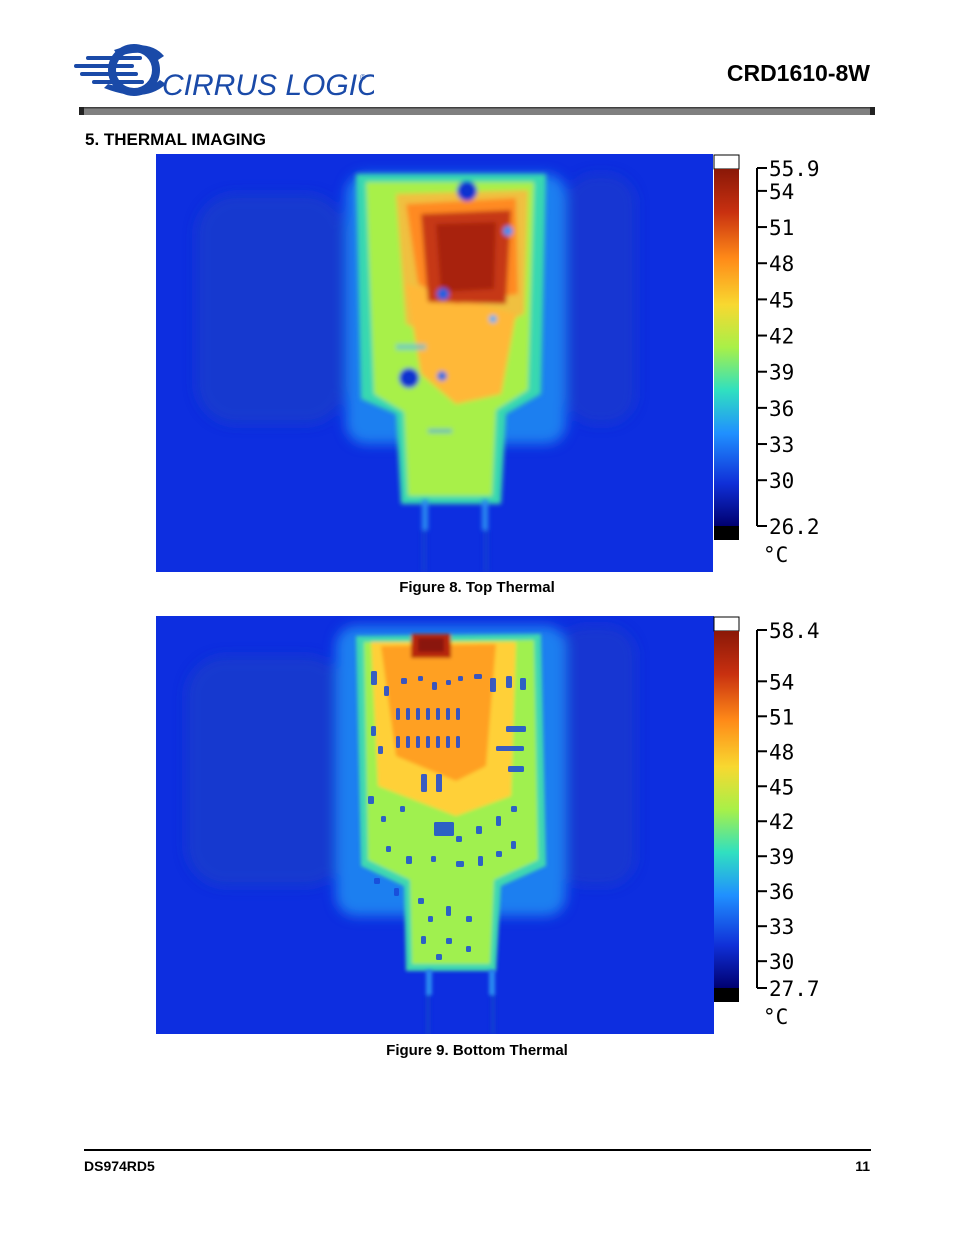 This screenshot has width=954, height=1235. I want to click on scale-label: 58.4, so click(794, 631).